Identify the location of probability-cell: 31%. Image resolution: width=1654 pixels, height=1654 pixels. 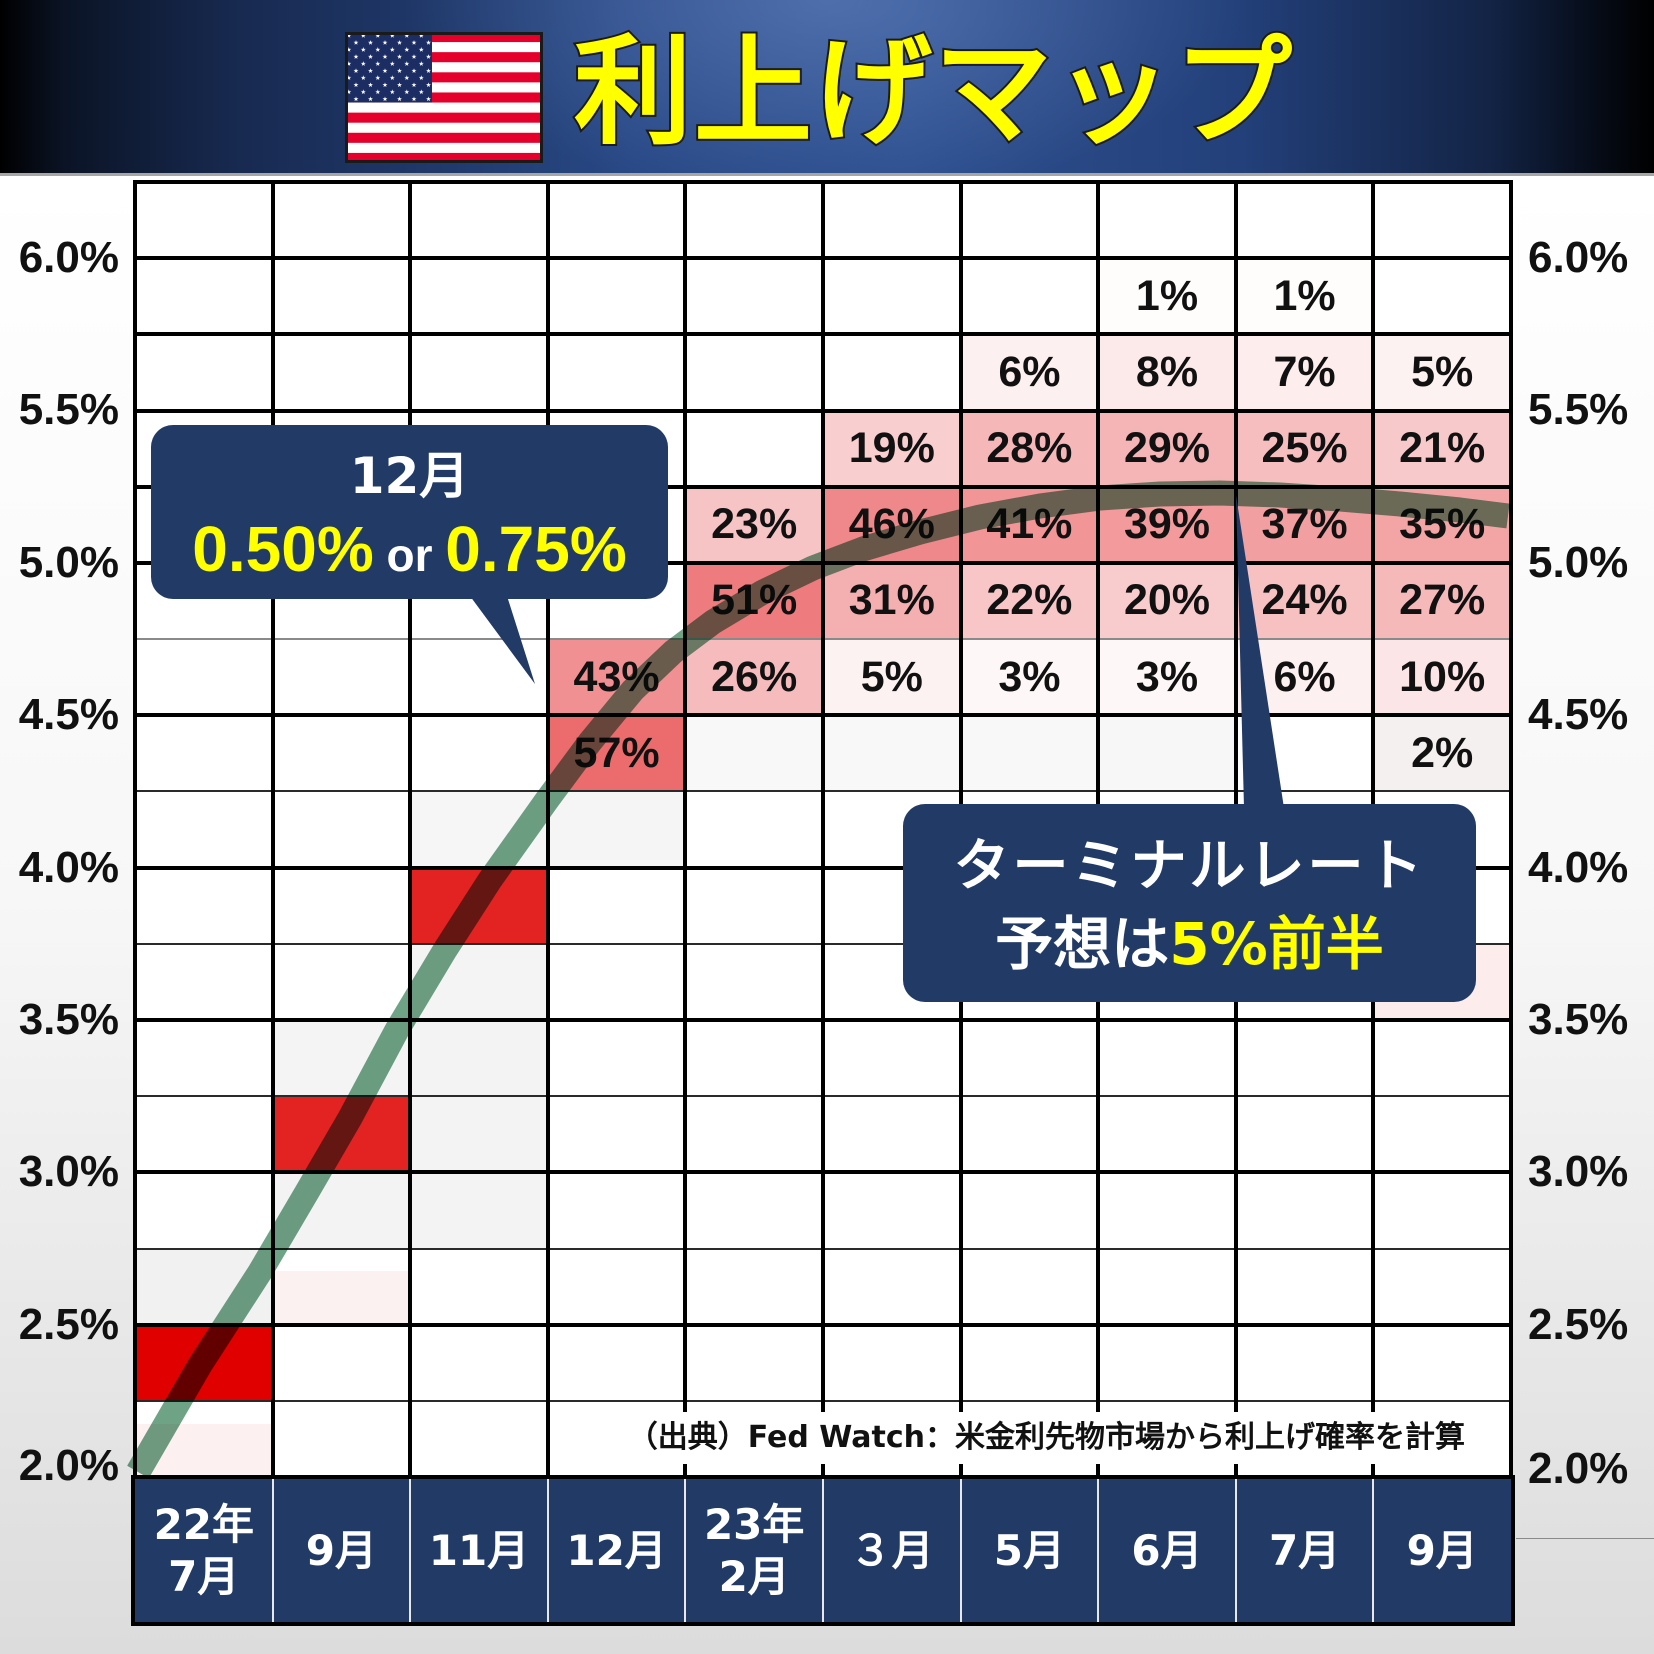
(892, 601).